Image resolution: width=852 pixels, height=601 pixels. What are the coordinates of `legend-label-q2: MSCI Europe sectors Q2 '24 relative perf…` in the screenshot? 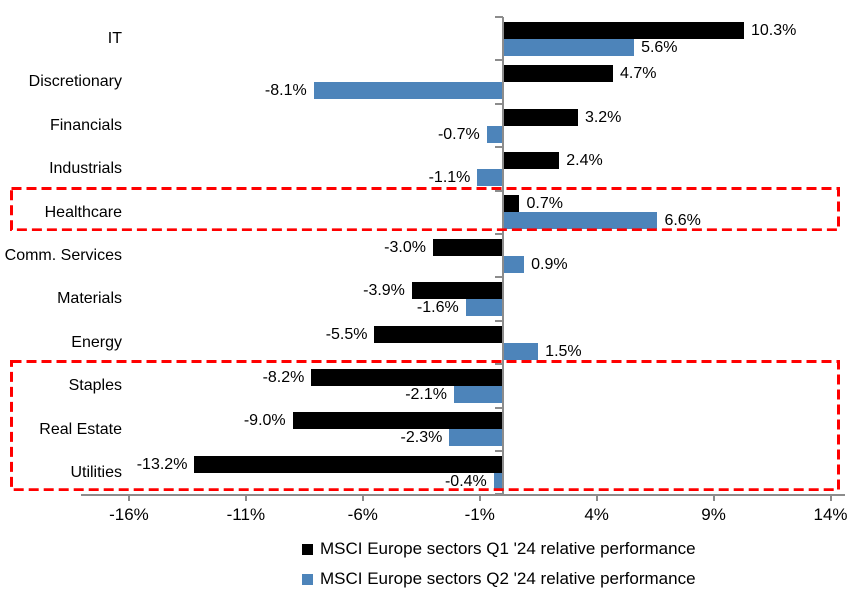 It's located at (508, 578).